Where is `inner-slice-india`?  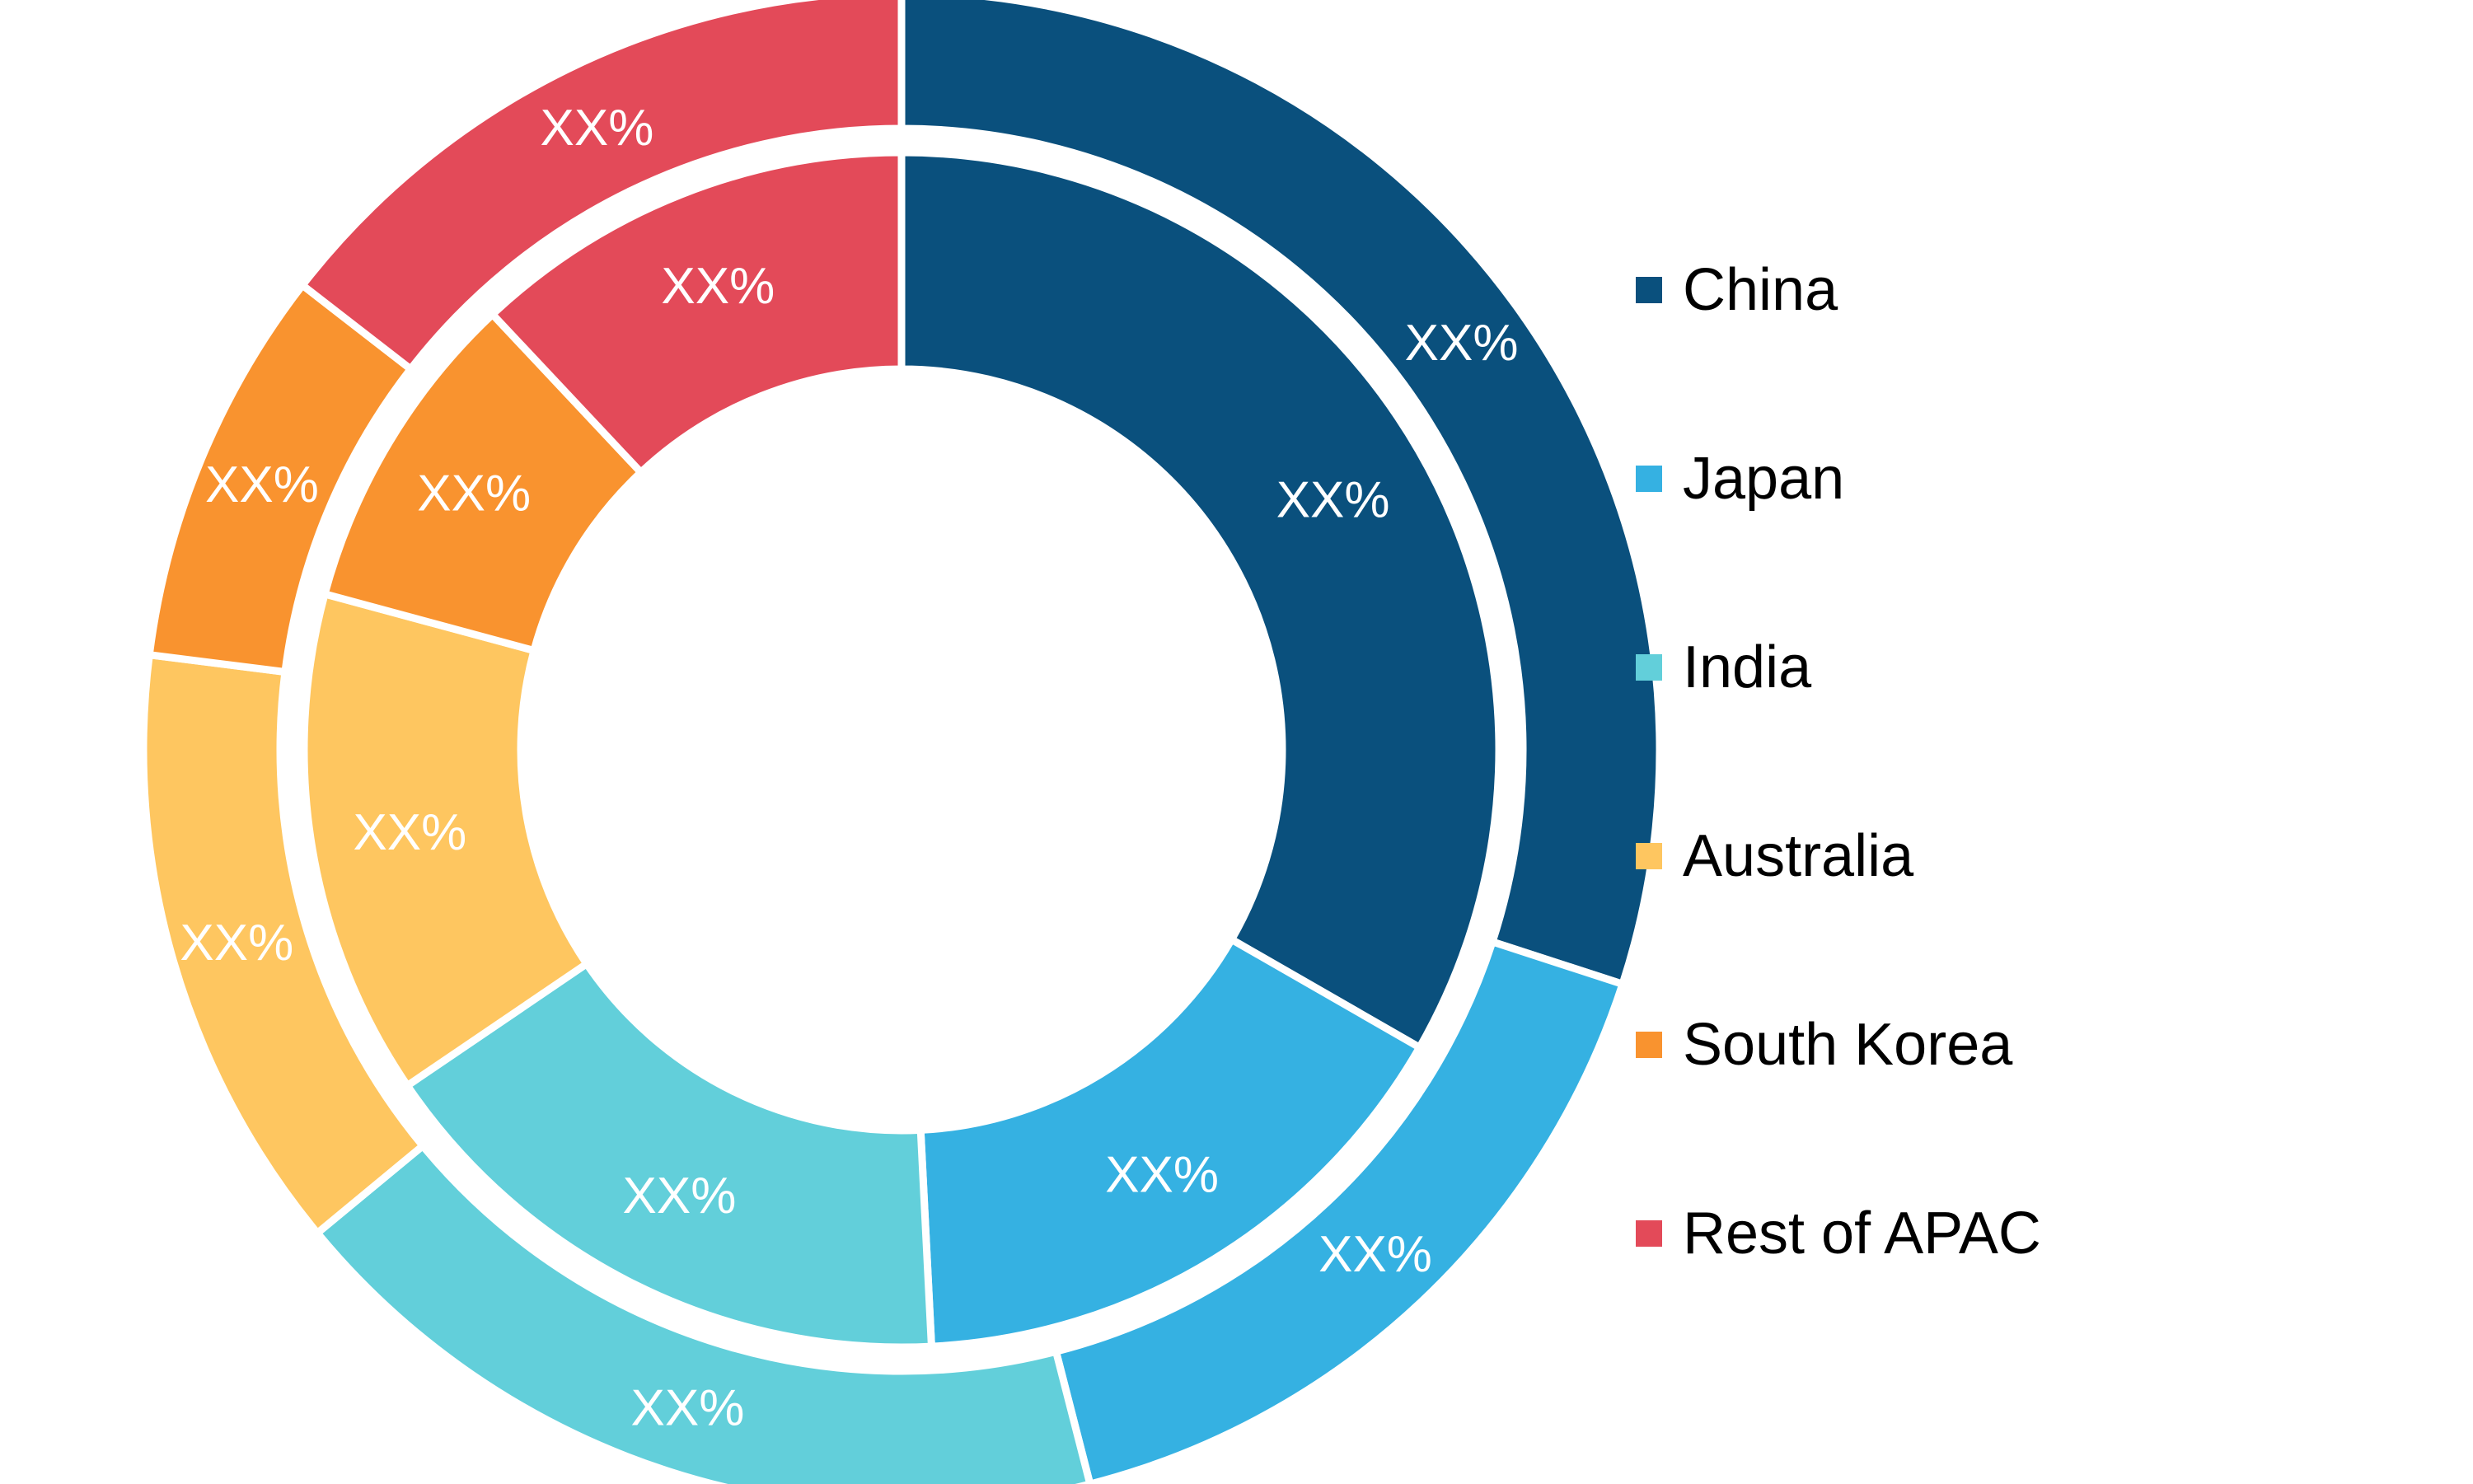
inner-slice-india is located at coordinates (669, 1155).